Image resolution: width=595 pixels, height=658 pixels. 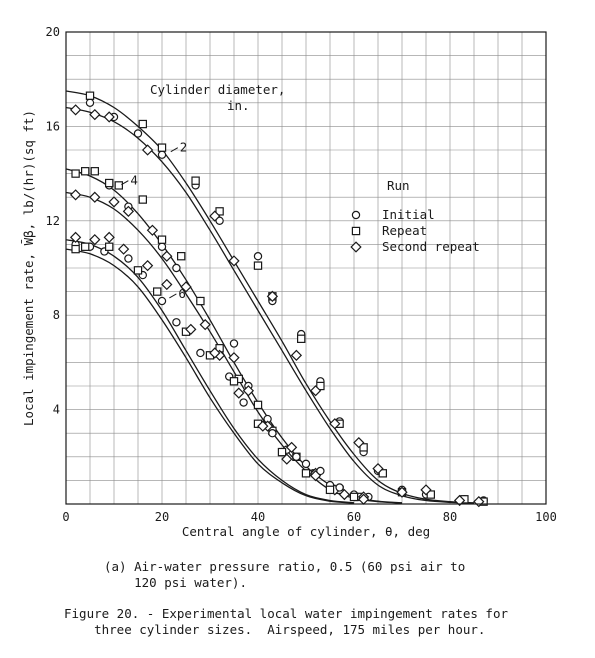 I want to click on curve-label: 4, so click(x=134, y=180).